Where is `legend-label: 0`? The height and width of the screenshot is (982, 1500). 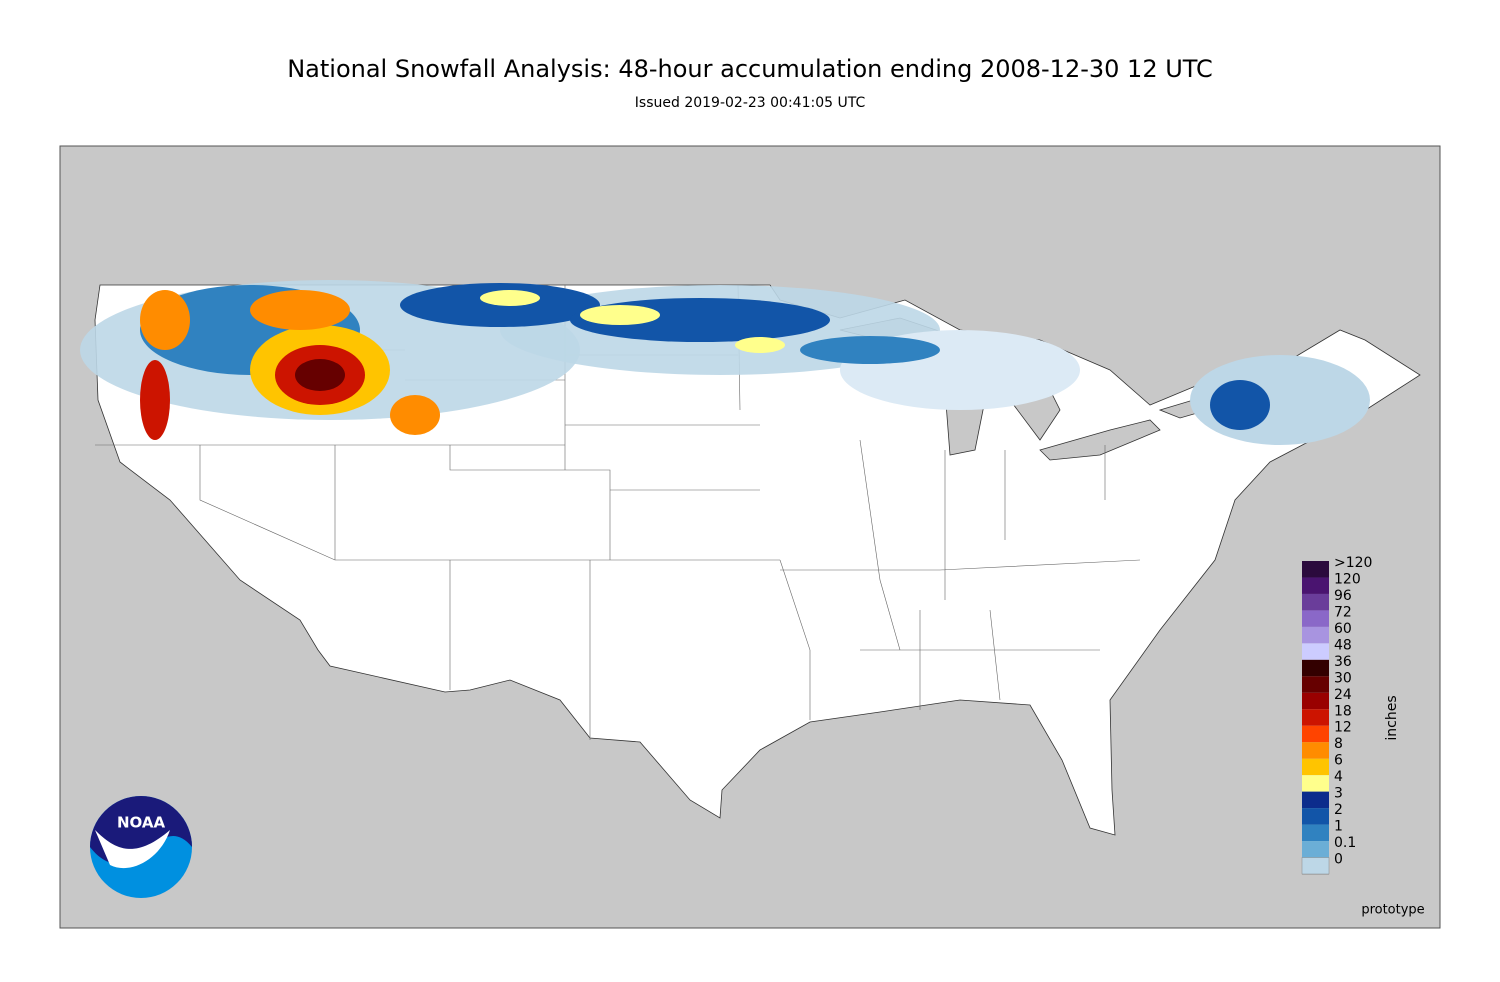 legend-label: 0 is located at coordinates (1338, 860).